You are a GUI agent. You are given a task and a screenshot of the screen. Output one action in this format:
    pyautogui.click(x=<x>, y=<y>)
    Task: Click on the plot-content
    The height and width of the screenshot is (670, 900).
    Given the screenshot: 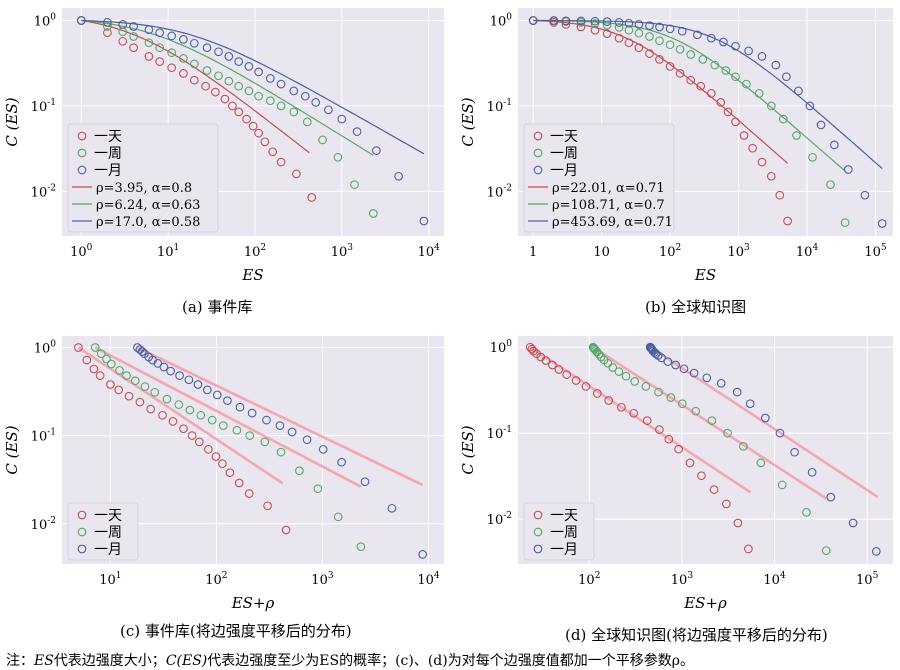 What is the action you would take?
    pyautogui.click(x=252, y=121)
    